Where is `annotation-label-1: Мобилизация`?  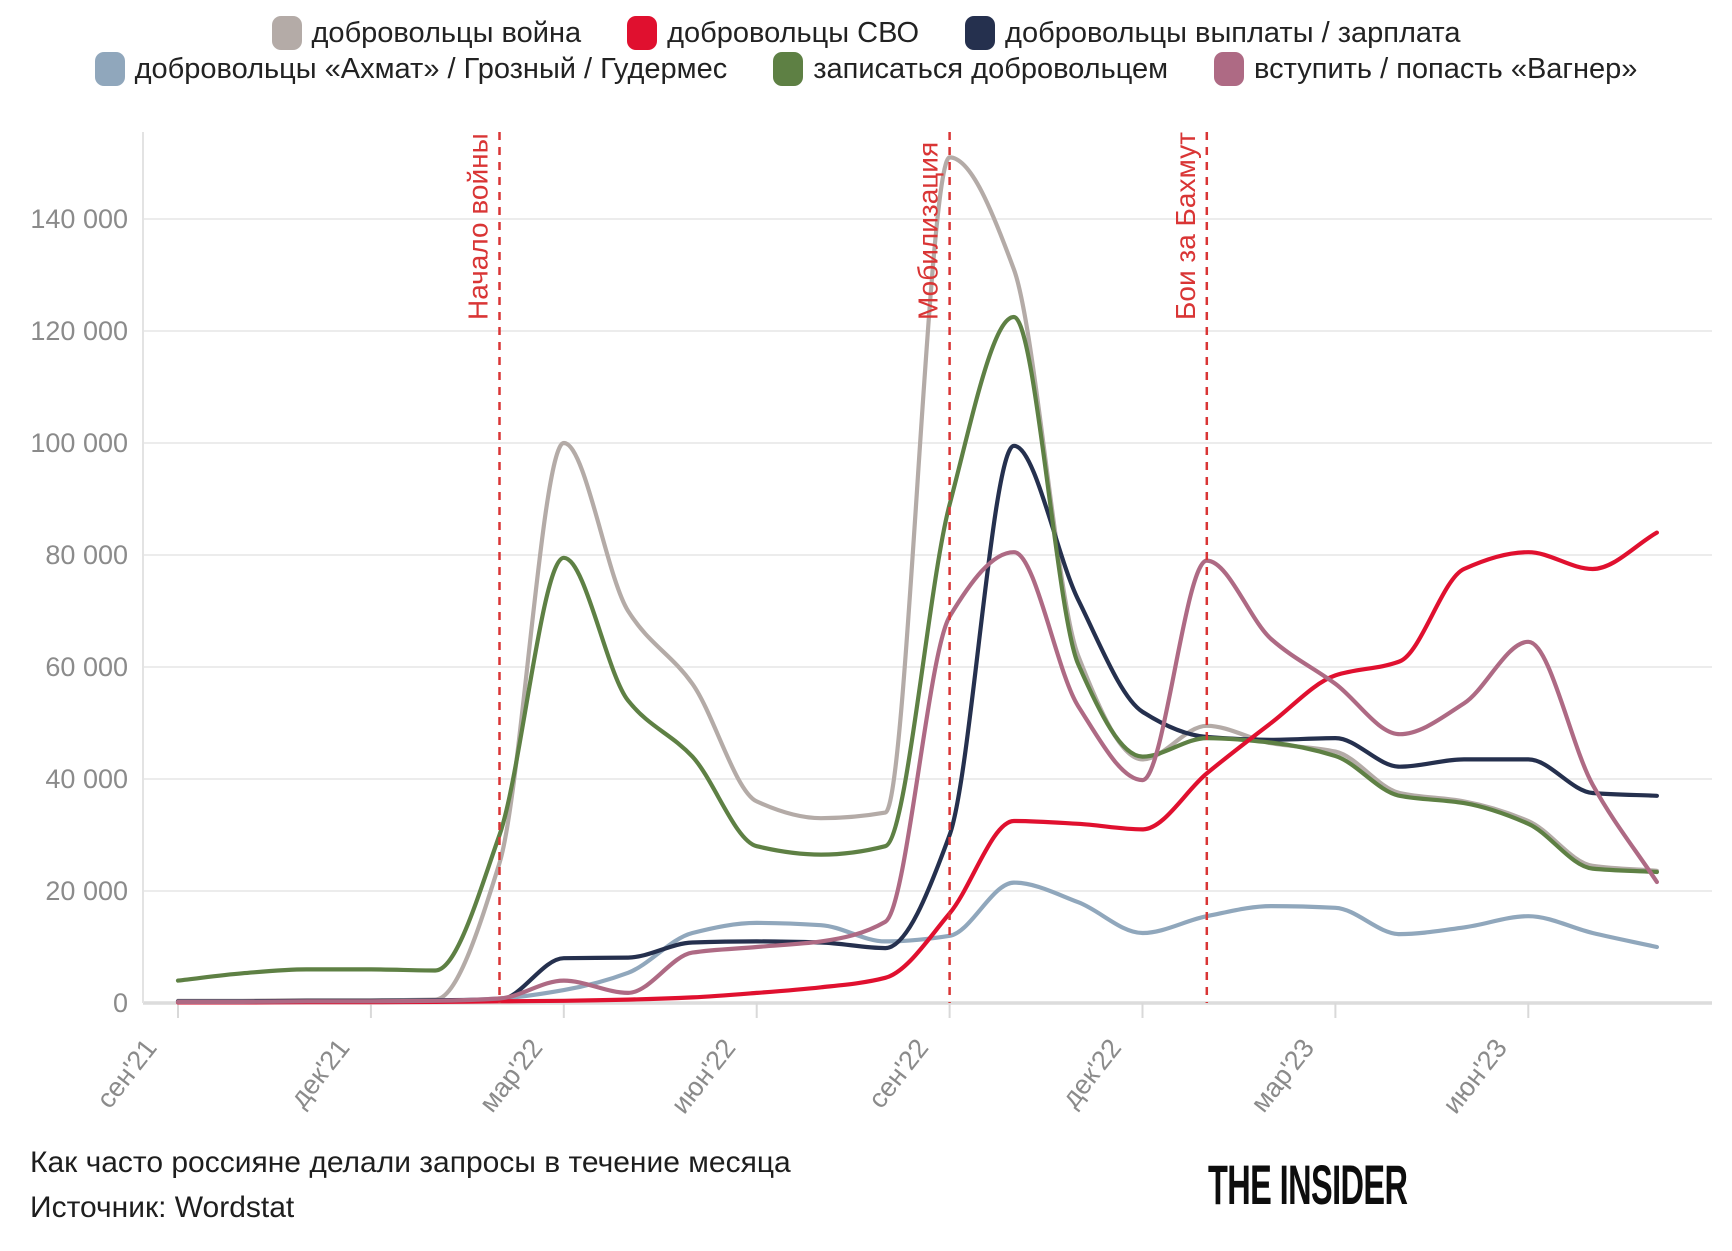 annotation-label-1: Мобилизация is located at coordinates (928, 231).